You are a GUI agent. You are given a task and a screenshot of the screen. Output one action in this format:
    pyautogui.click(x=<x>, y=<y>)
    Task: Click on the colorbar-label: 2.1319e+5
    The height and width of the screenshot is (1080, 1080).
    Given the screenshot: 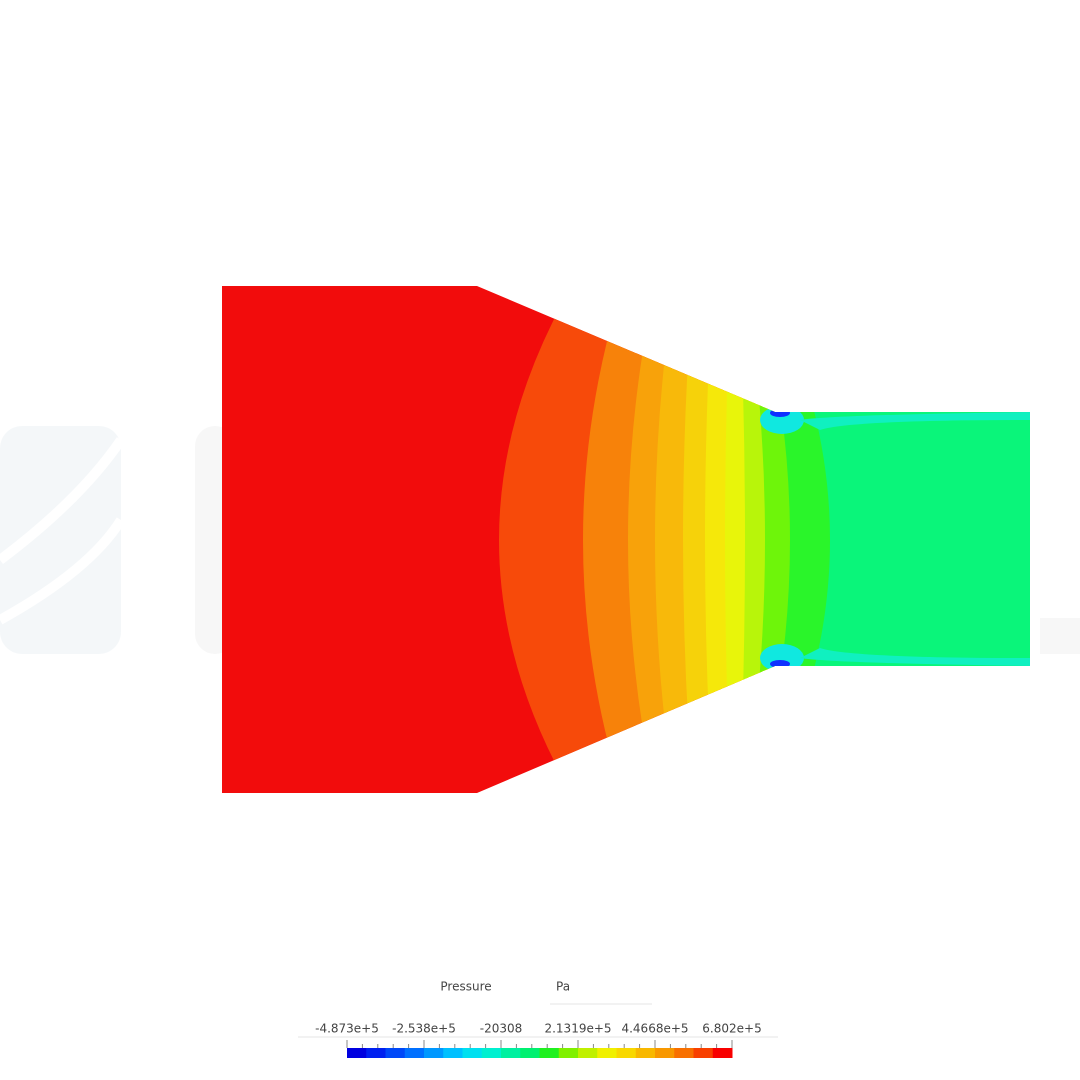 What is the action you would take?
    pyautogui.click(x=577, y=1029)
    